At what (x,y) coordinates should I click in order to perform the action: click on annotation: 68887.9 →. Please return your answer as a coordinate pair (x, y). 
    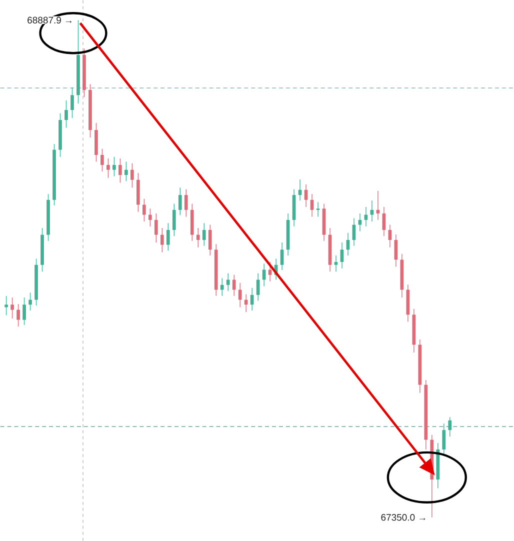
    Looking at the image, I should click on (50, 20).